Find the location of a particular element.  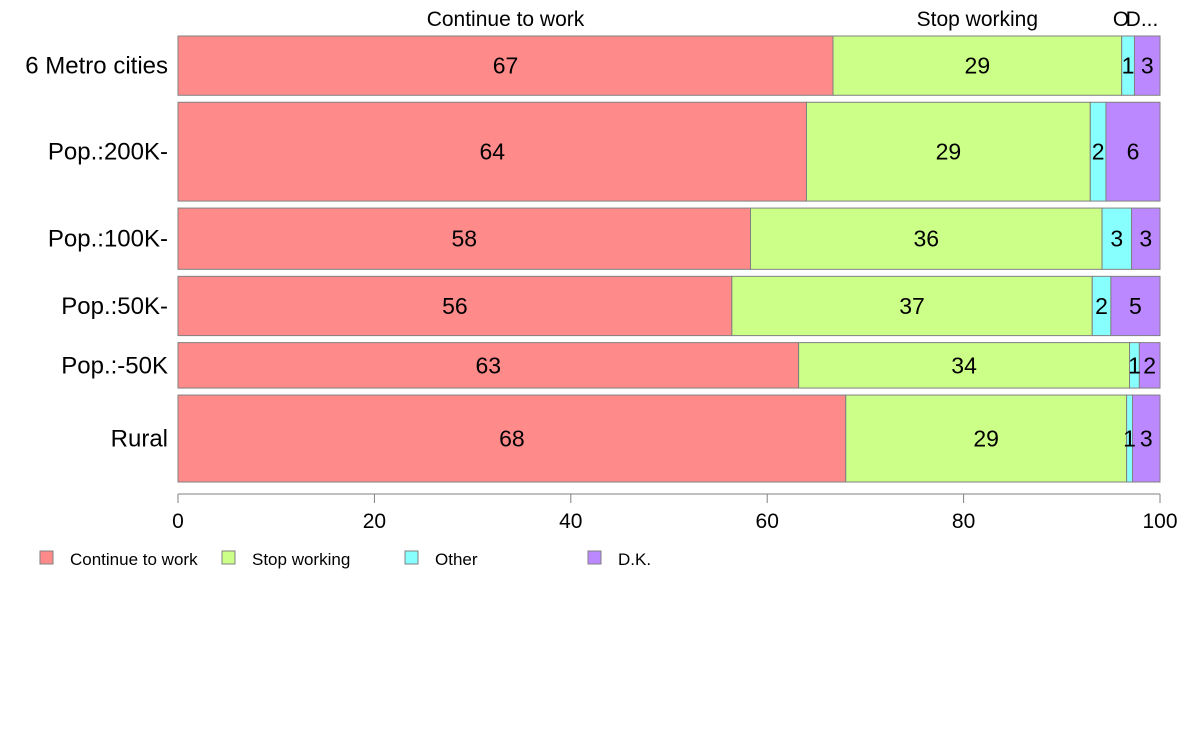

bar-value-label: 64 is located at coordinates (492, 152).